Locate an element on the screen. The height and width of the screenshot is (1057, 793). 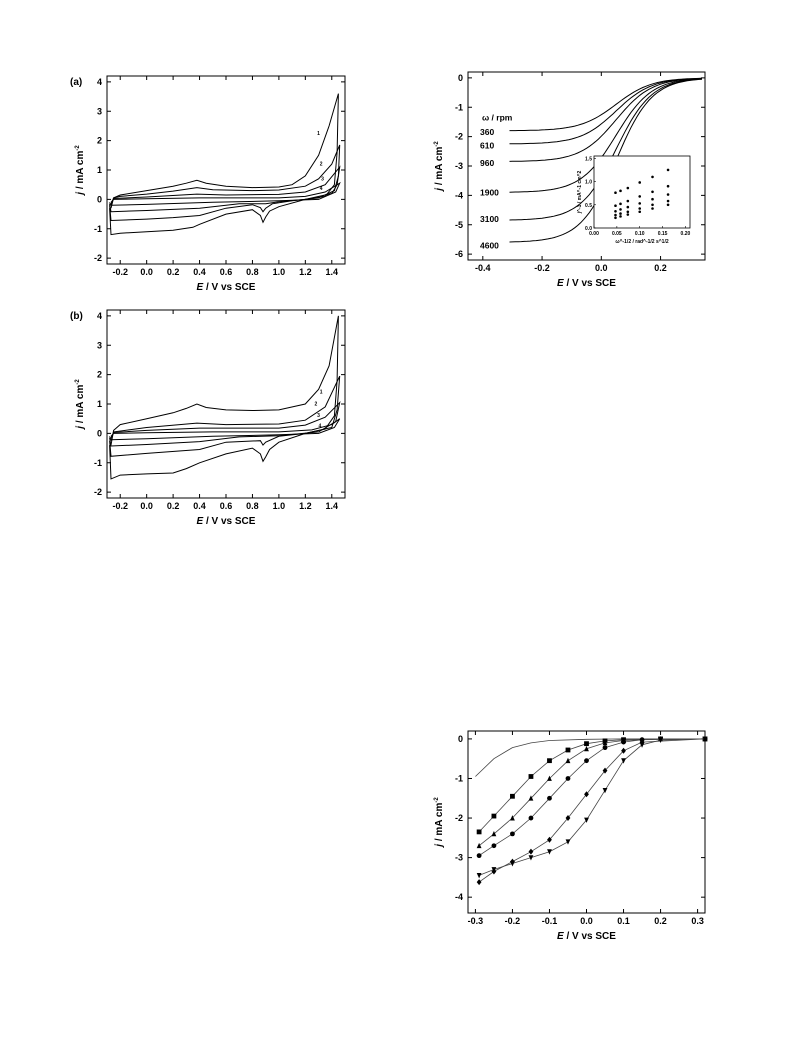
curve-number-label: 1 is located at coordinates (318, 134).